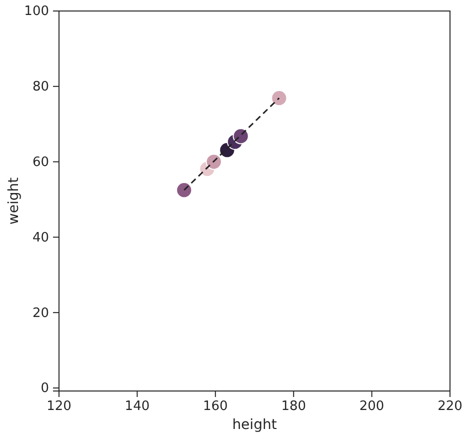  I want to click on y-axis-title: weight, so click(14, 200).